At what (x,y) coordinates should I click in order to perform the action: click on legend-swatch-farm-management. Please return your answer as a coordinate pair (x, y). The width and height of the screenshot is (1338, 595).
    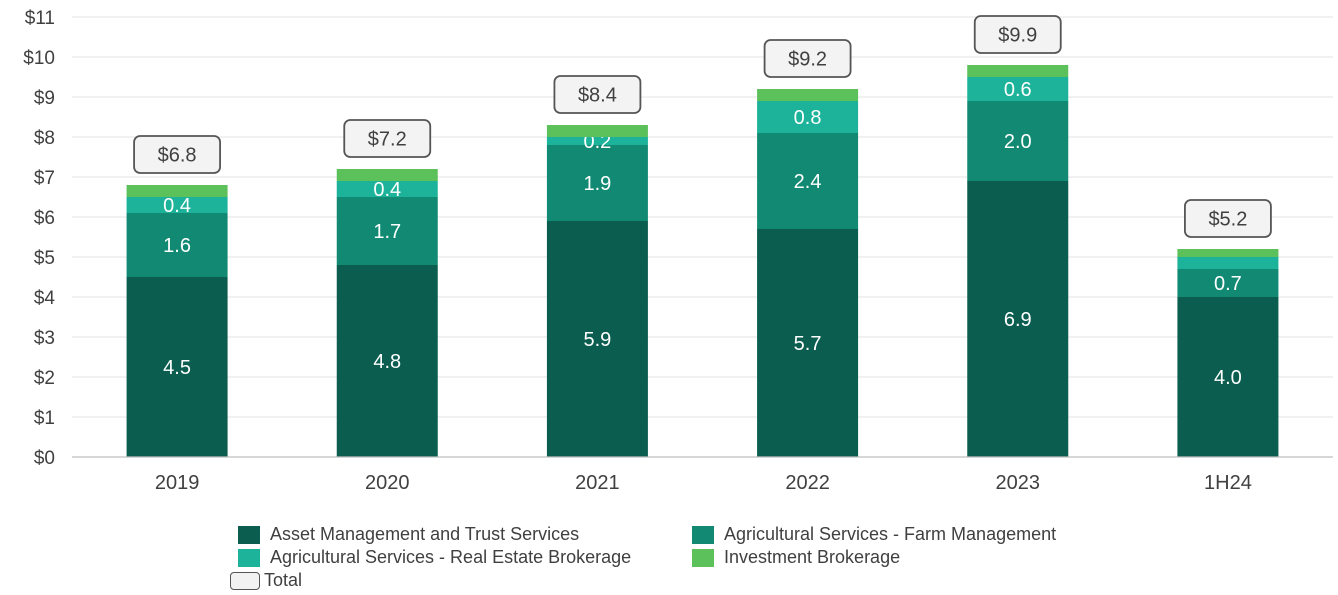
    Looking at the image, I should click on (703, 534).